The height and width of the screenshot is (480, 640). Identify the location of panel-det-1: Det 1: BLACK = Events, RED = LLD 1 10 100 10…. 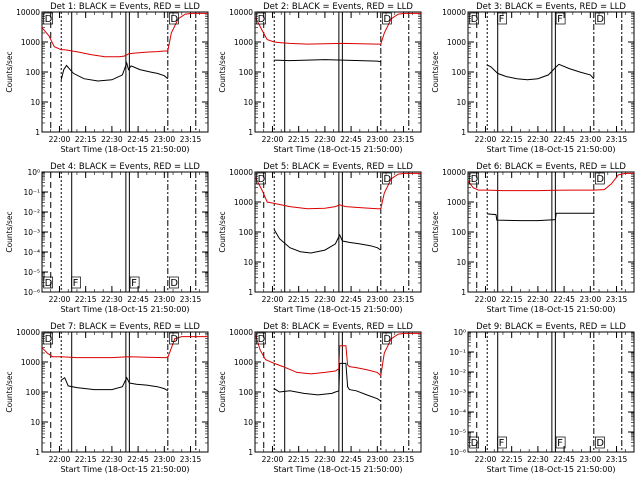
(107, 78).